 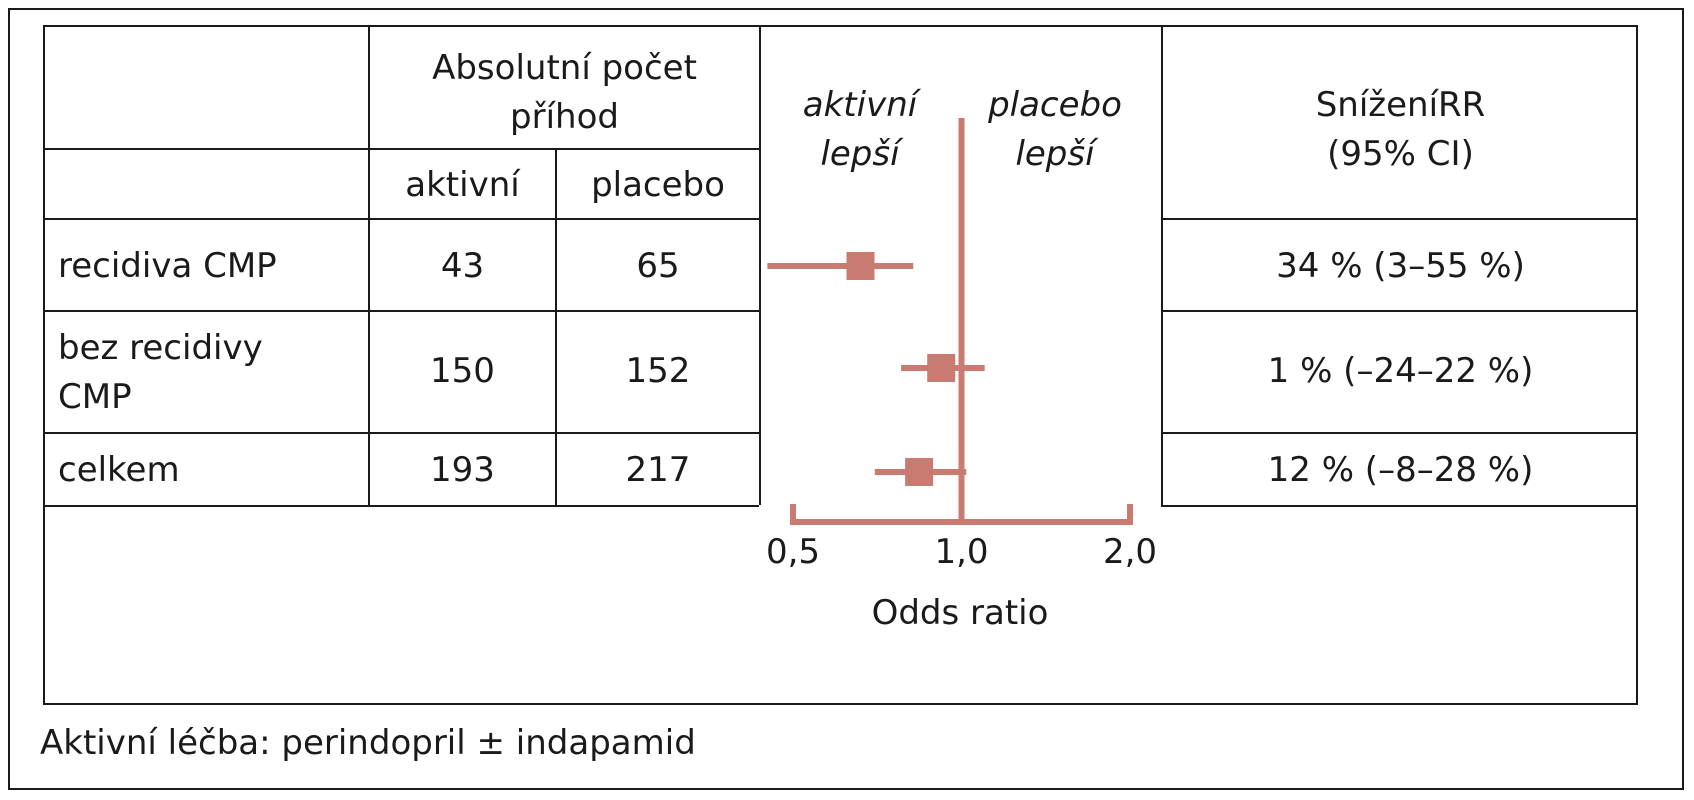 What do you see at coordinates (564, 117) in the screenshot?
I see `absolute-count-header-line2: příhod` at bounding box center [564, 117].